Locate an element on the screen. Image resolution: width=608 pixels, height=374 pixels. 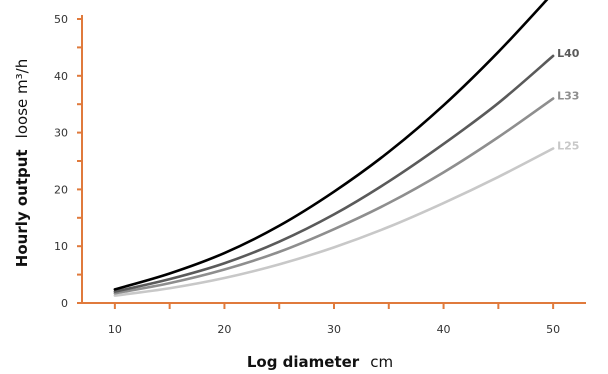
y-tick-label: 30 is located at coordinates (61, 133).